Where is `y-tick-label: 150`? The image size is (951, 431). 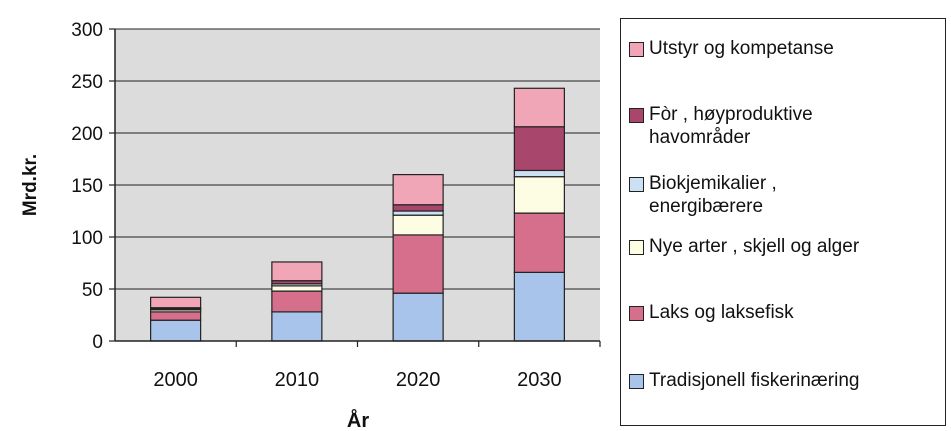
y-tick-label: 150 is located at coordinates (87, 186).